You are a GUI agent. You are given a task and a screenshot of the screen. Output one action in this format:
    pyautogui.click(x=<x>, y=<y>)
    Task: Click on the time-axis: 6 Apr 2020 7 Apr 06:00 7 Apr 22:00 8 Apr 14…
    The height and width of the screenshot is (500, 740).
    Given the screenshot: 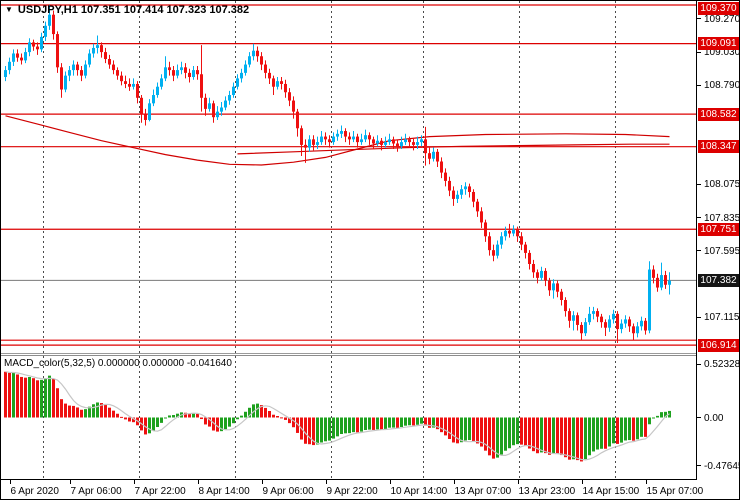 What is the action you would take?
    pyautogui.click(x=352, y=489)
    